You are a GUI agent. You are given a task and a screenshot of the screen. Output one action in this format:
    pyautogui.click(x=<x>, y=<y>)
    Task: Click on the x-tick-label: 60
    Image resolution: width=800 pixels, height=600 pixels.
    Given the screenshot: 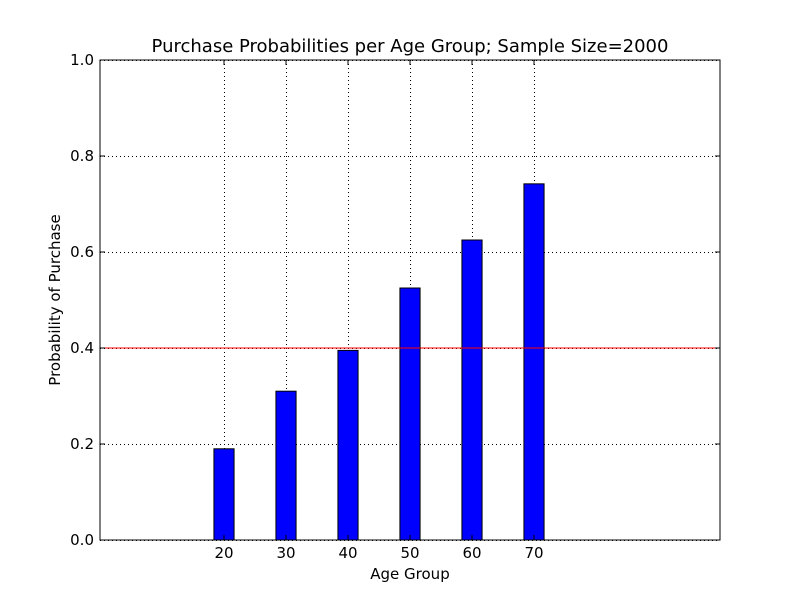 What is the action you would take?
    pyautogui.click(x=471, y=553)
    